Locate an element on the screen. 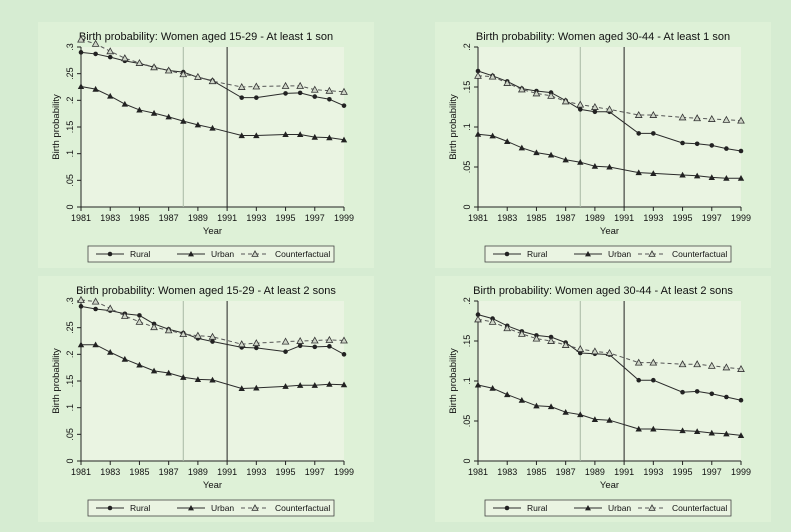  legend: Rural Urban Counterfactual is located at coordinates (211, 508).